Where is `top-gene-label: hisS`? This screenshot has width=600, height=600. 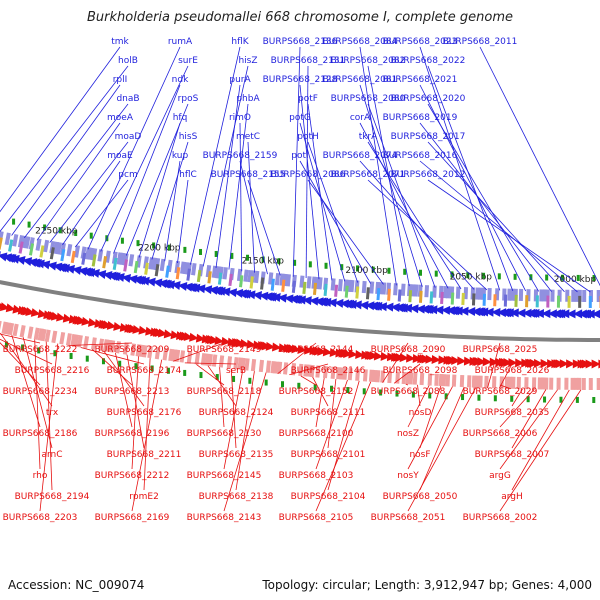 top-gene-label: hisS is located at coordinates (188, 137).